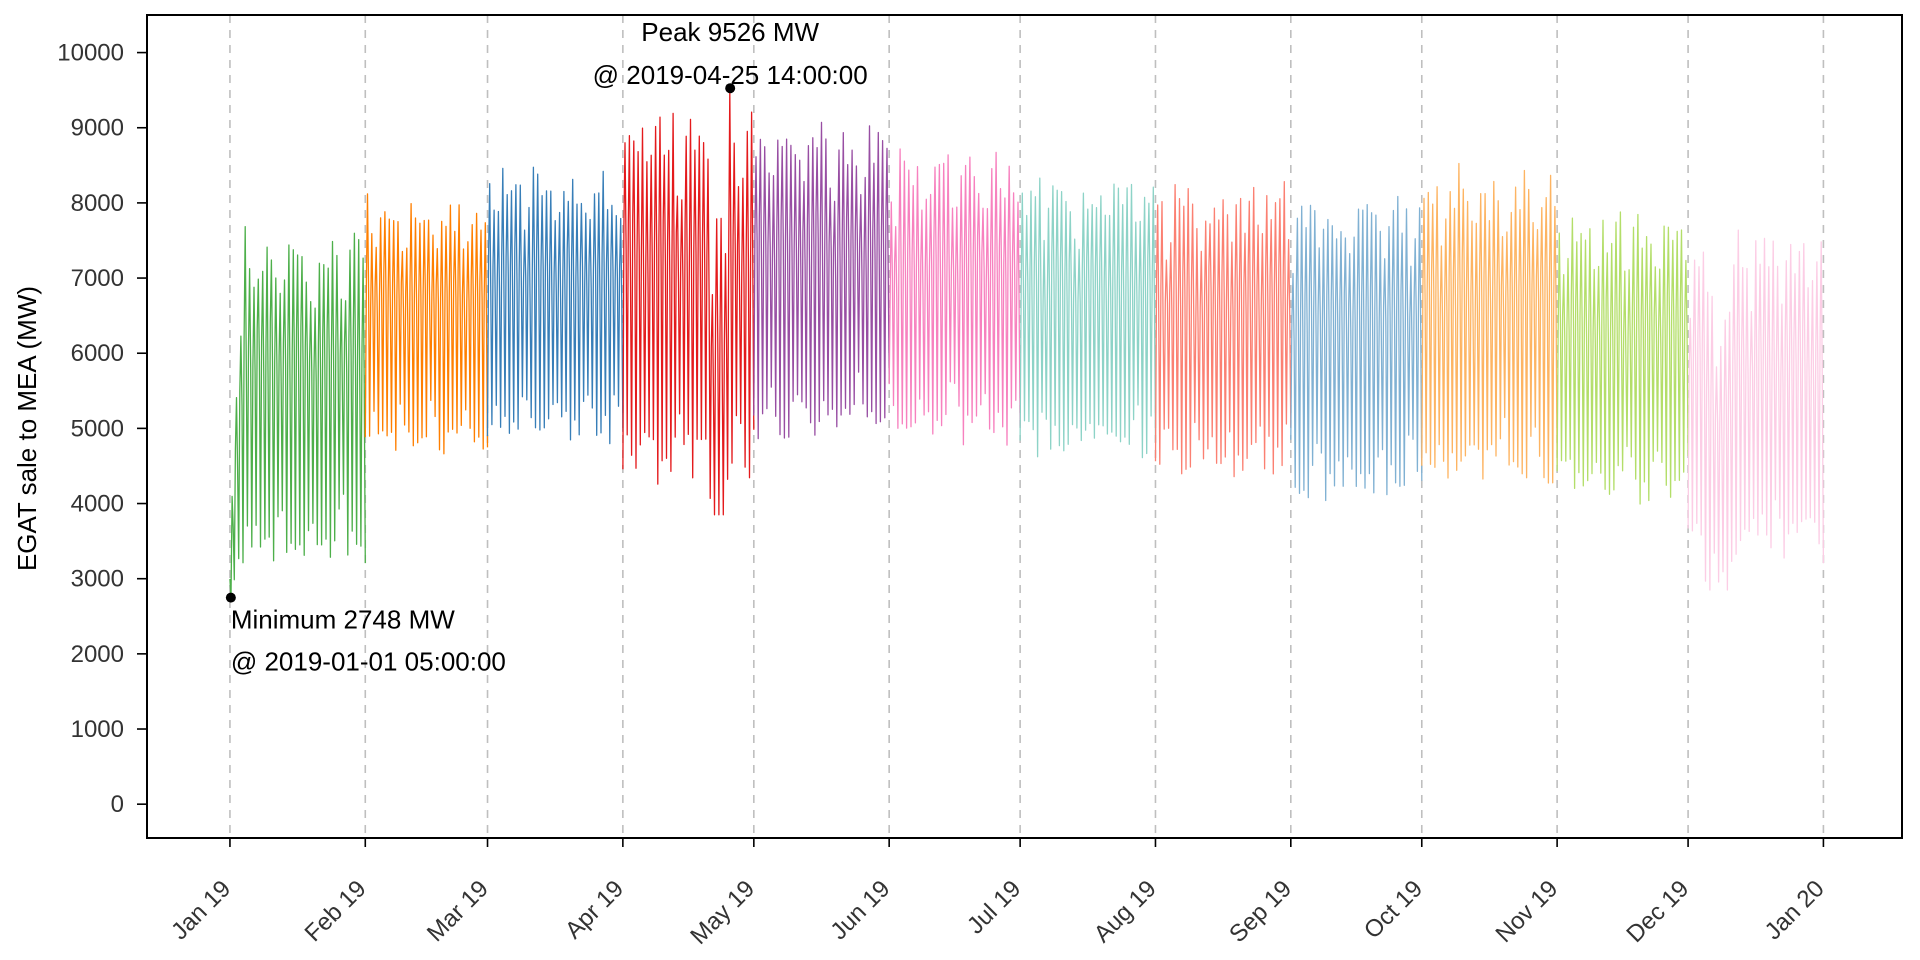  What do you see at coordinates (97, 428) in the screenshot?
I see `y-tick-label: 5000` at bounding box center [97, 428].